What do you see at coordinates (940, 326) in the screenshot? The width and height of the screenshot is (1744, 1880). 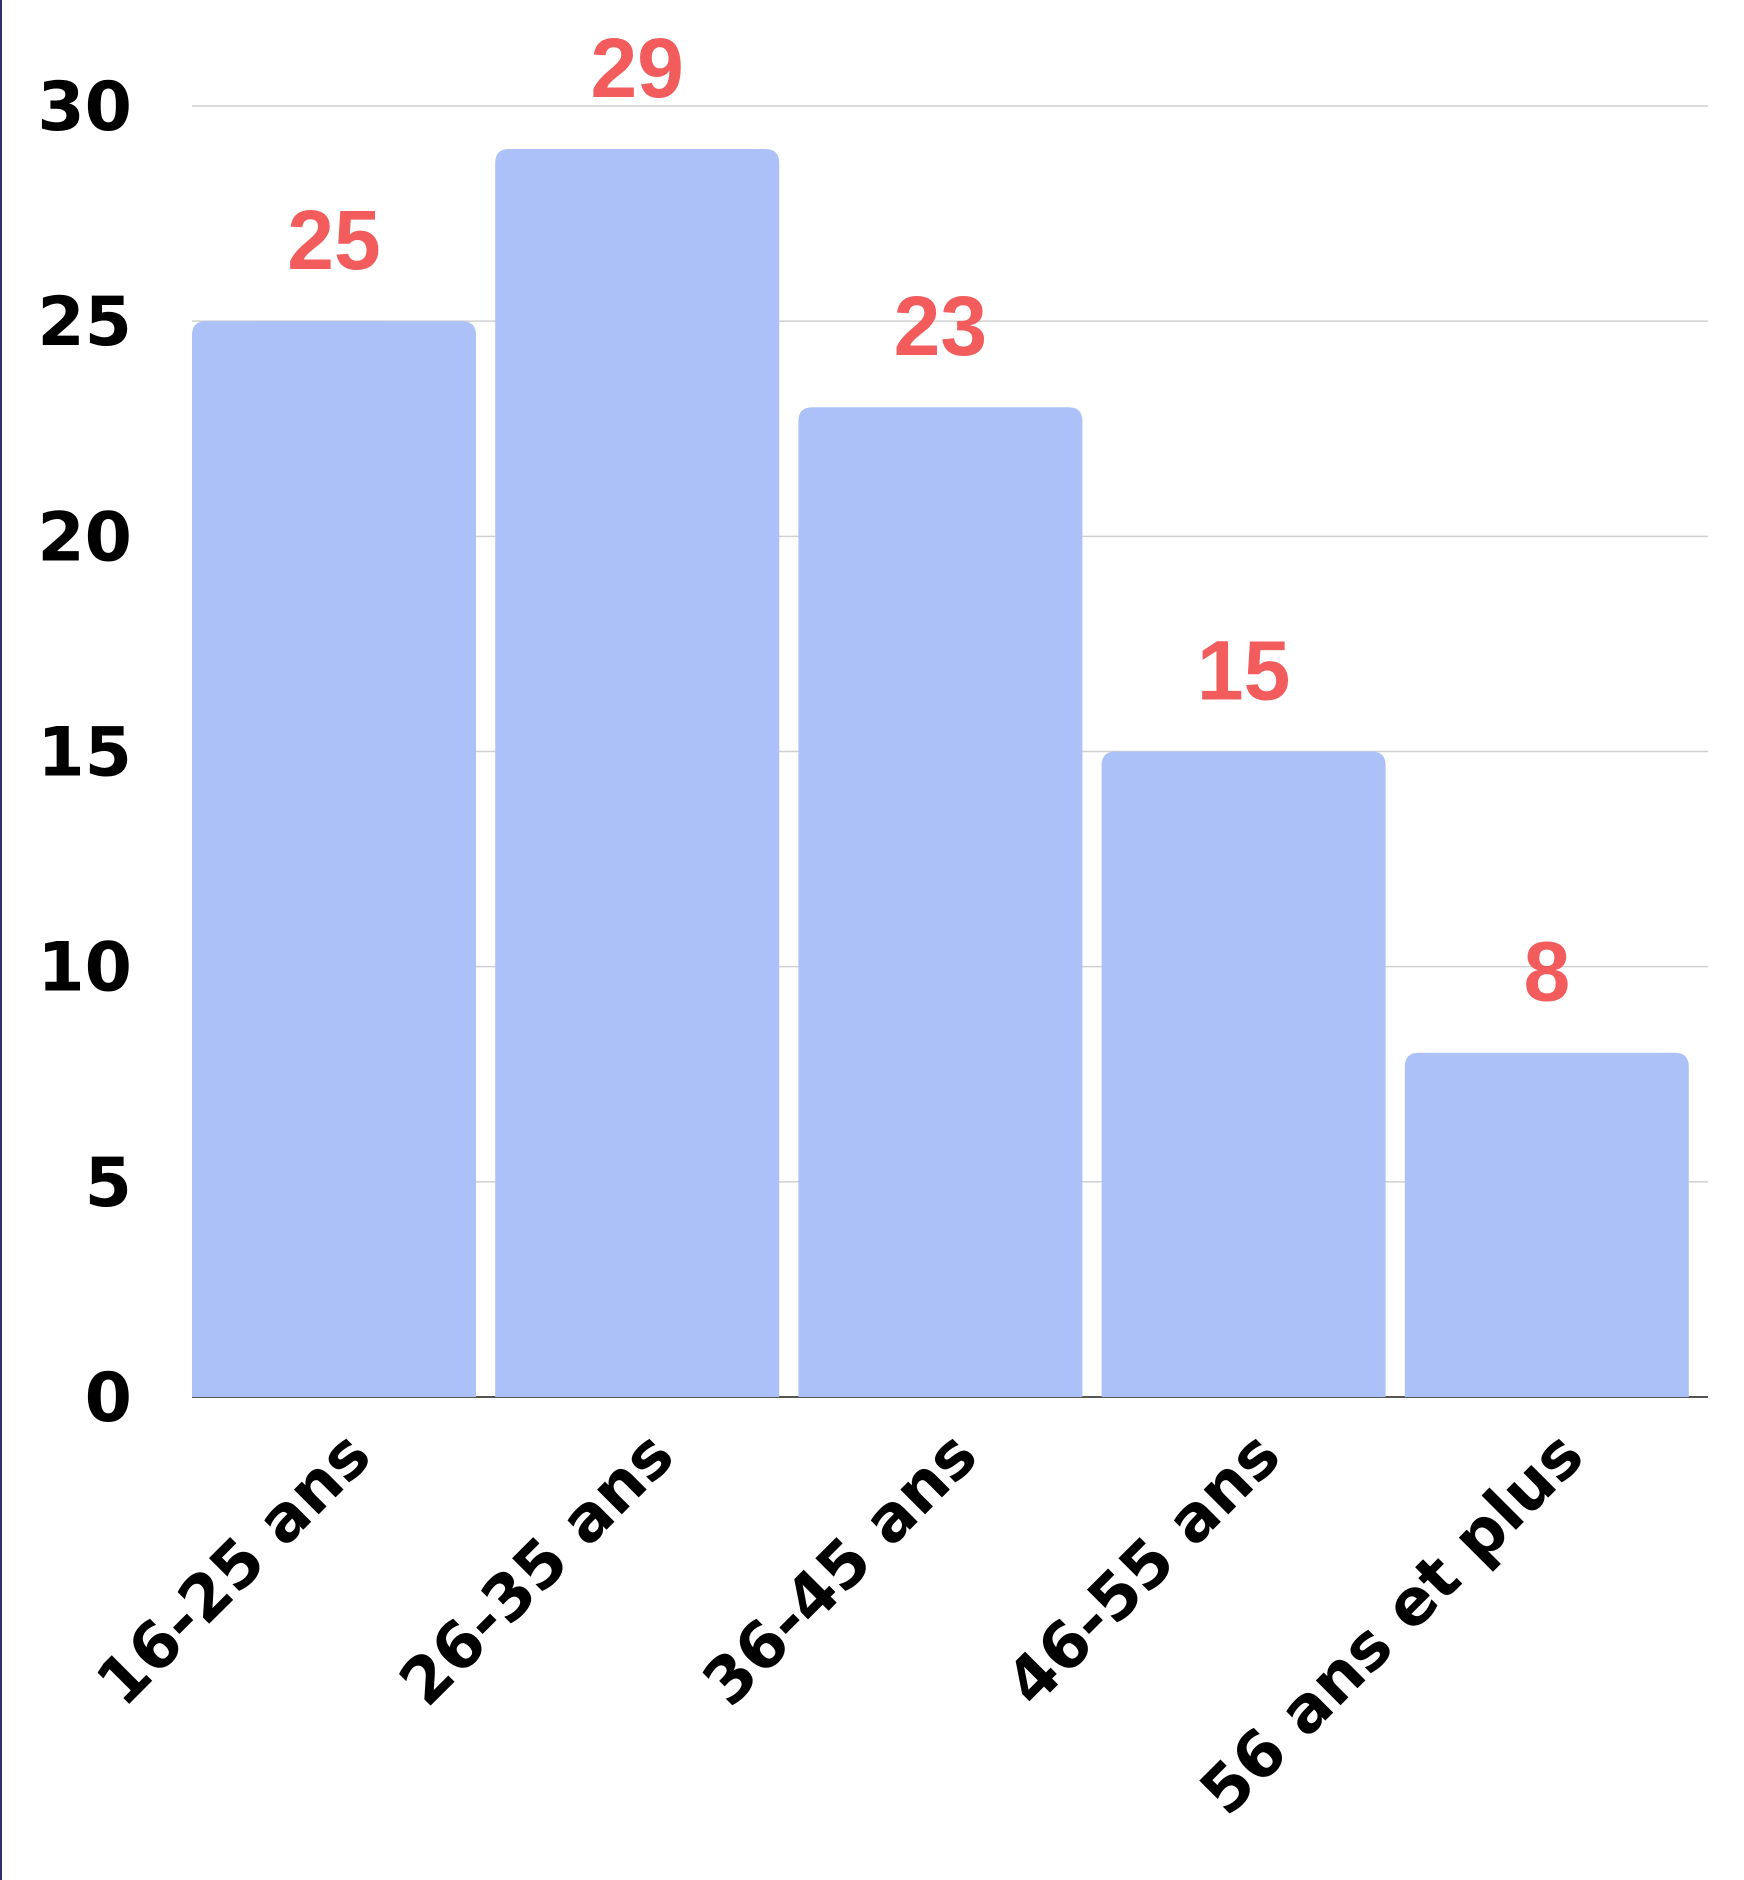 I see `data-label: 23` at bounding box center [940, 326].